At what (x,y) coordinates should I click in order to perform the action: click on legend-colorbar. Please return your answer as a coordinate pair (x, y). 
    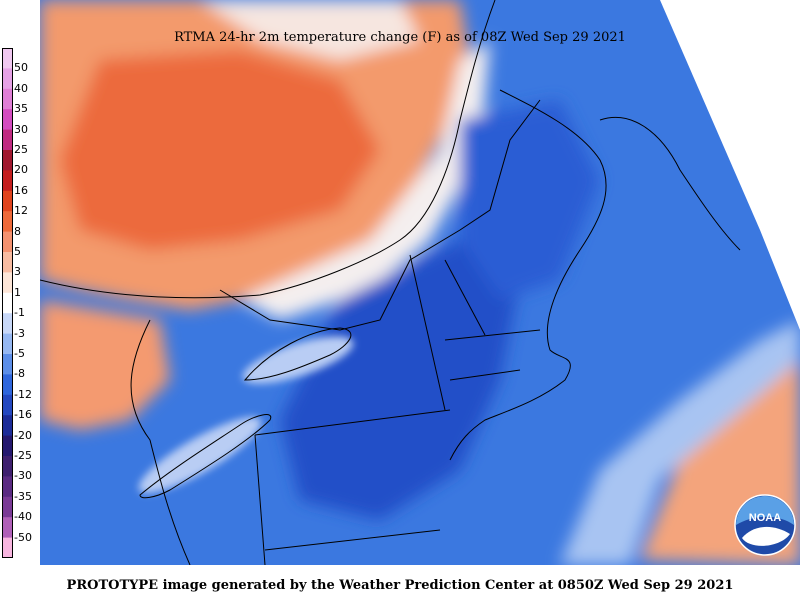
    Looking at the image, I should click on (7, 303).